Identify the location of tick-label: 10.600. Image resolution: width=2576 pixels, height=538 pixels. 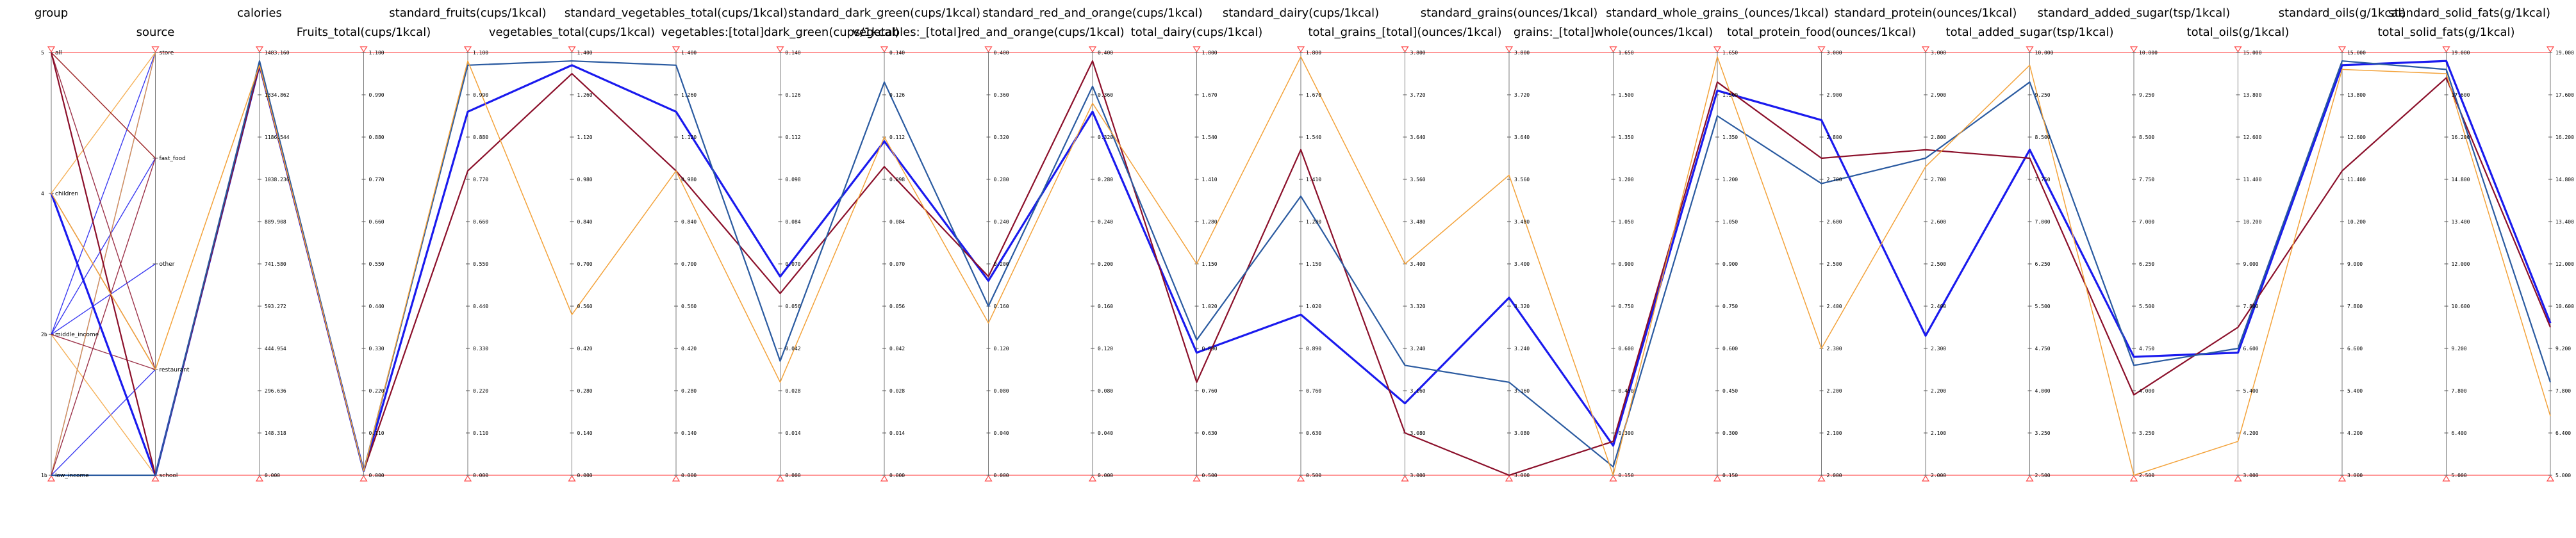
(2564, 306).